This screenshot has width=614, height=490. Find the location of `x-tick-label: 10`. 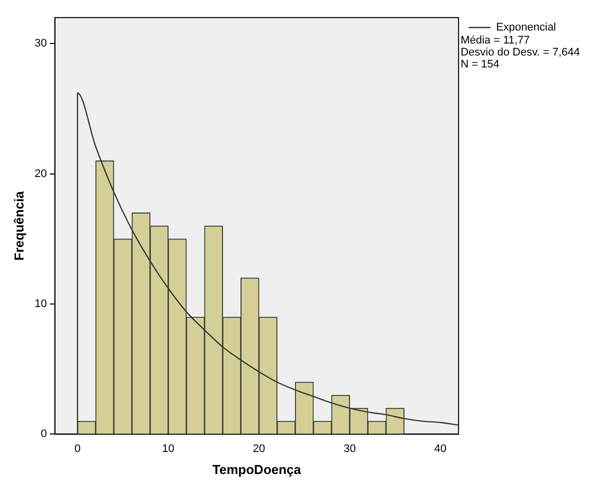

x-tick-label: 10 is located at coordinates (168, 448).